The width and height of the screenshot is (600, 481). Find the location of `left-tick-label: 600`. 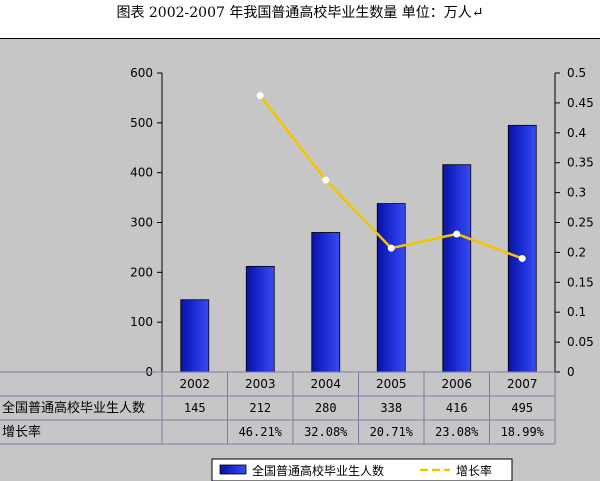

left-tick-label: 600 is located at coordinates (141, 73).